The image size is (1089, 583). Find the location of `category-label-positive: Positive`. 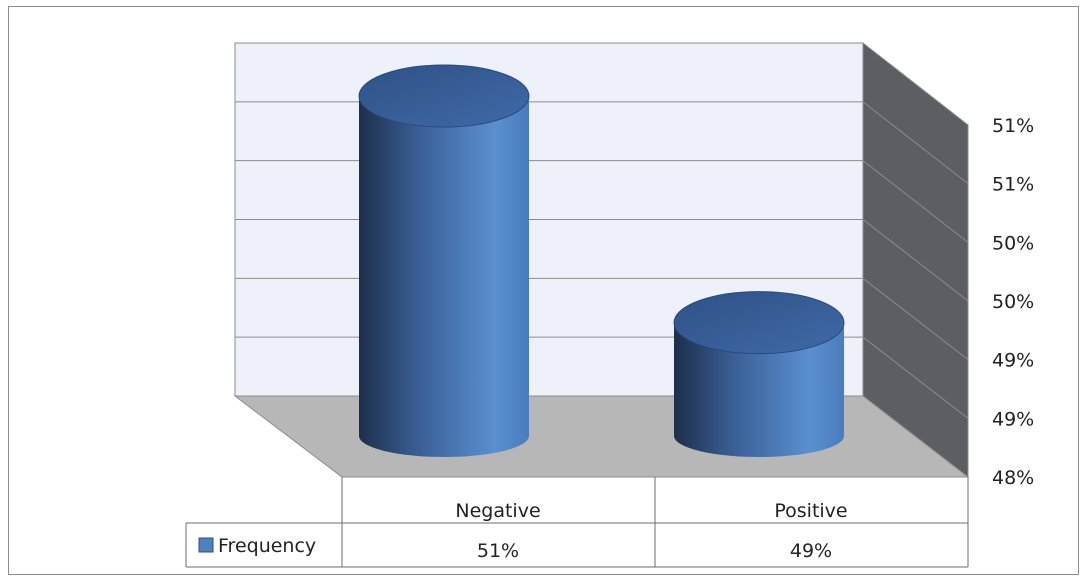

category-label-positive: Positive is located at coordinates (810, 511).